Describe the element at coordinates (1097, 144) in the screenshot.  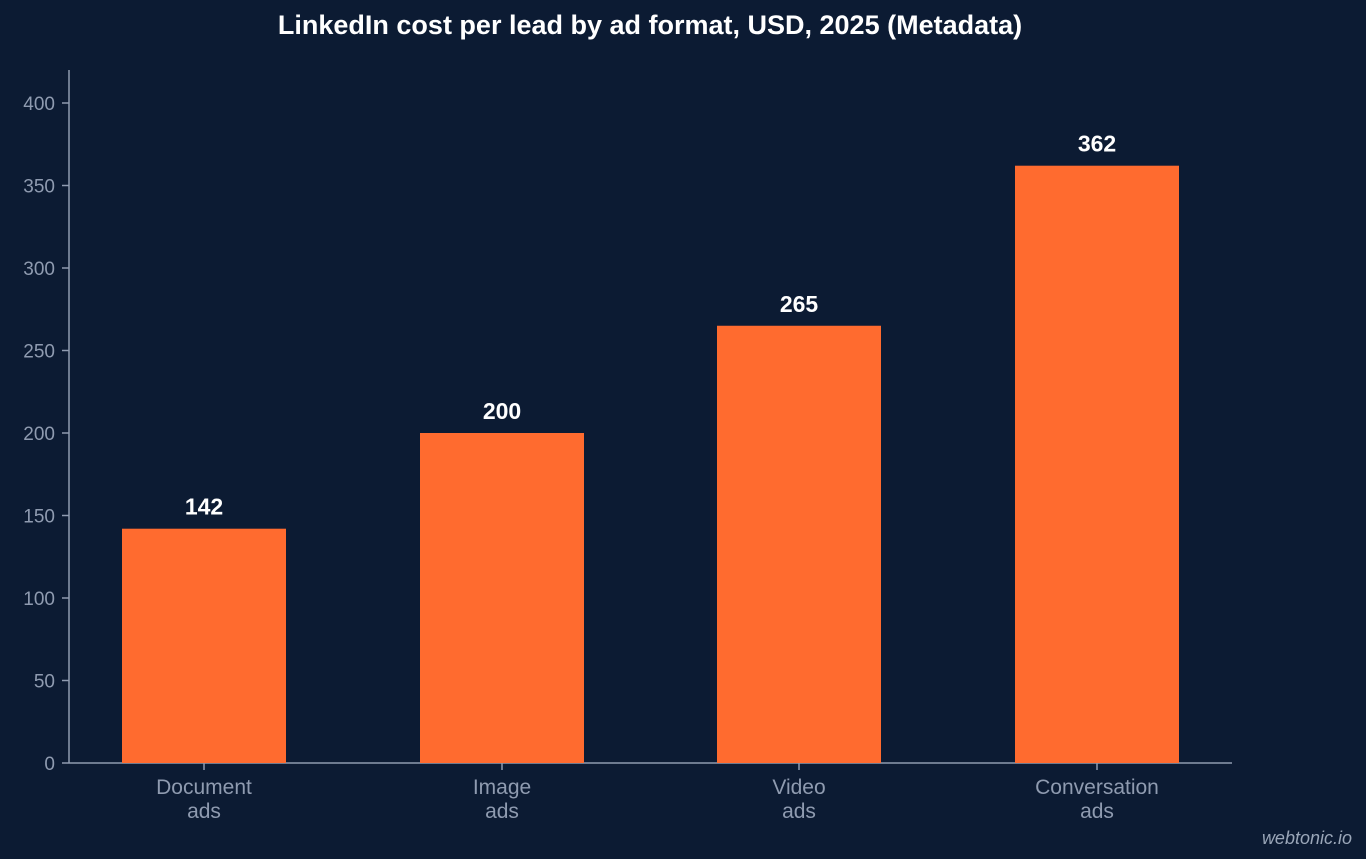
I see `bar-value-label: 362` at that location.